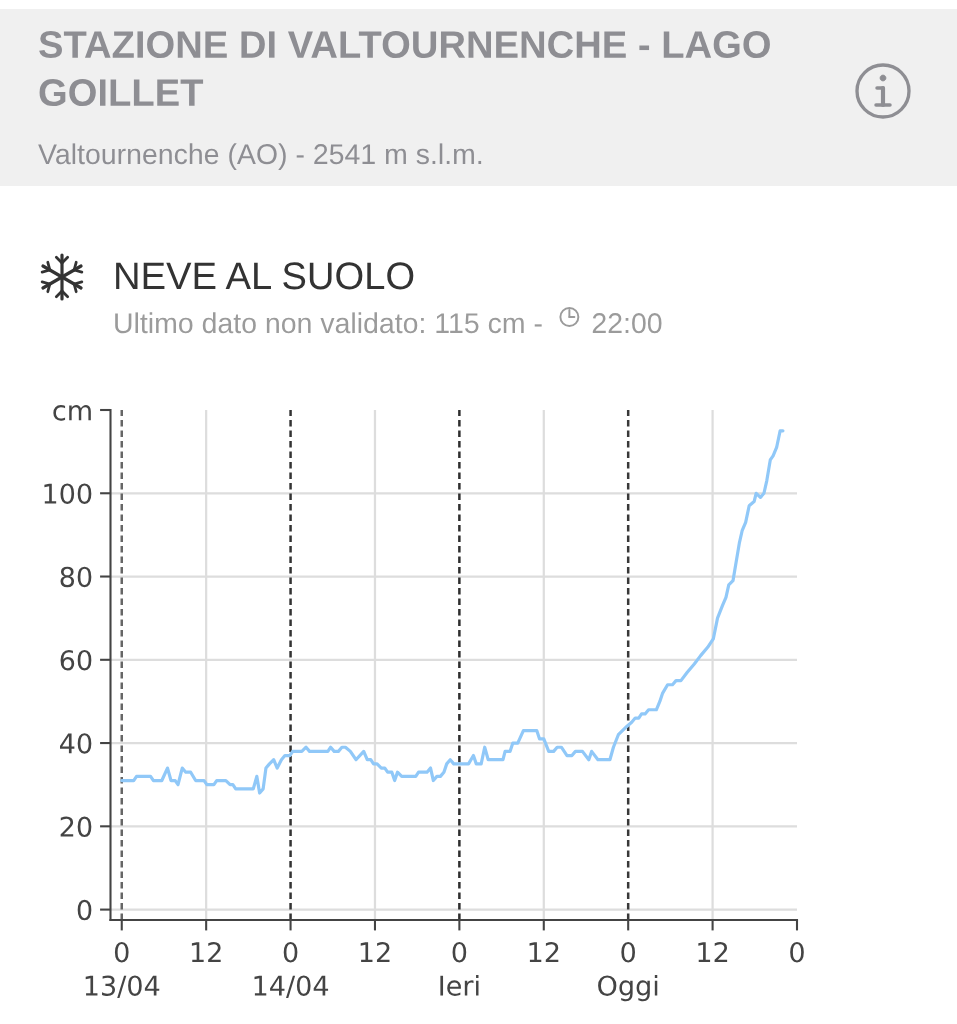  Describe the element at coordinates (260, 156) in the screenshot. I see `chart-subtitle: Valtournenche (AO) - 2541 m s.l.m.` at that location.